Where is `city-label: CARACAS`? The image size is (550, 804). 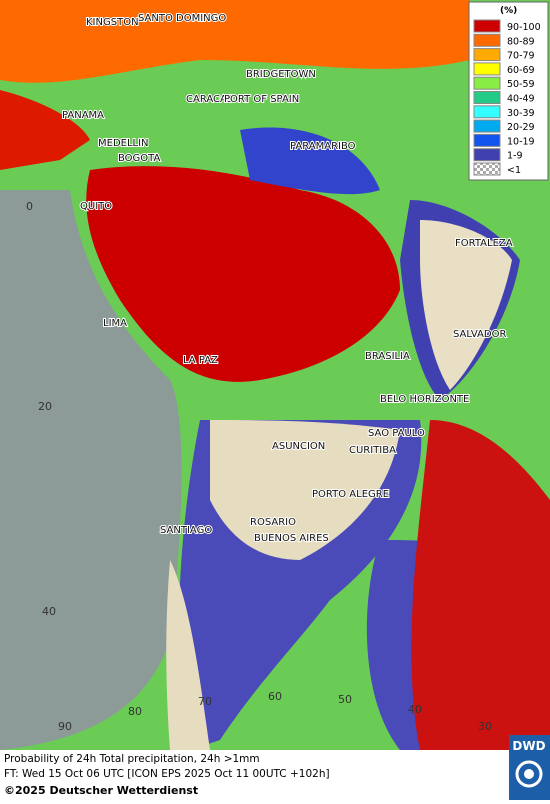
city-label: CARACAS is located at coordinates (209, 99).